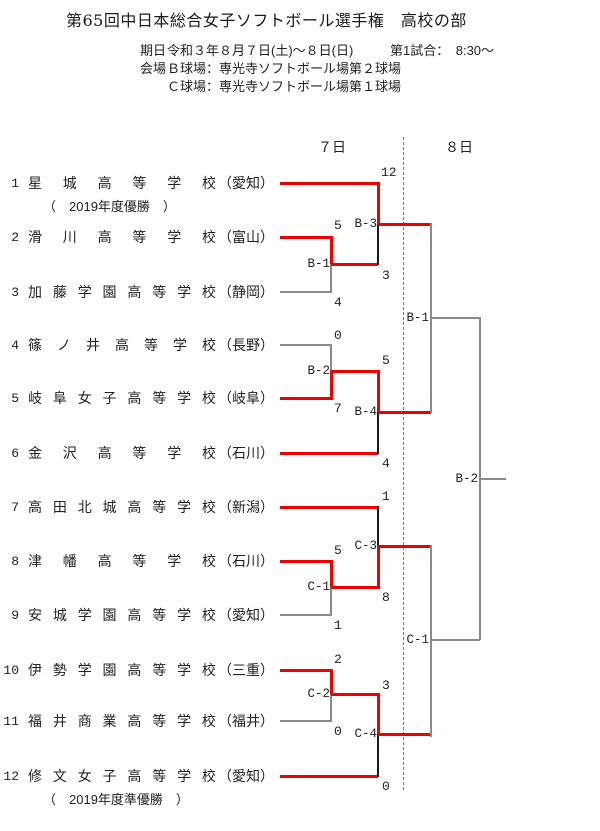 The height and width of the screenshot is (831, 600). I want to click on score-b4-top: 5, so click(386, 360).